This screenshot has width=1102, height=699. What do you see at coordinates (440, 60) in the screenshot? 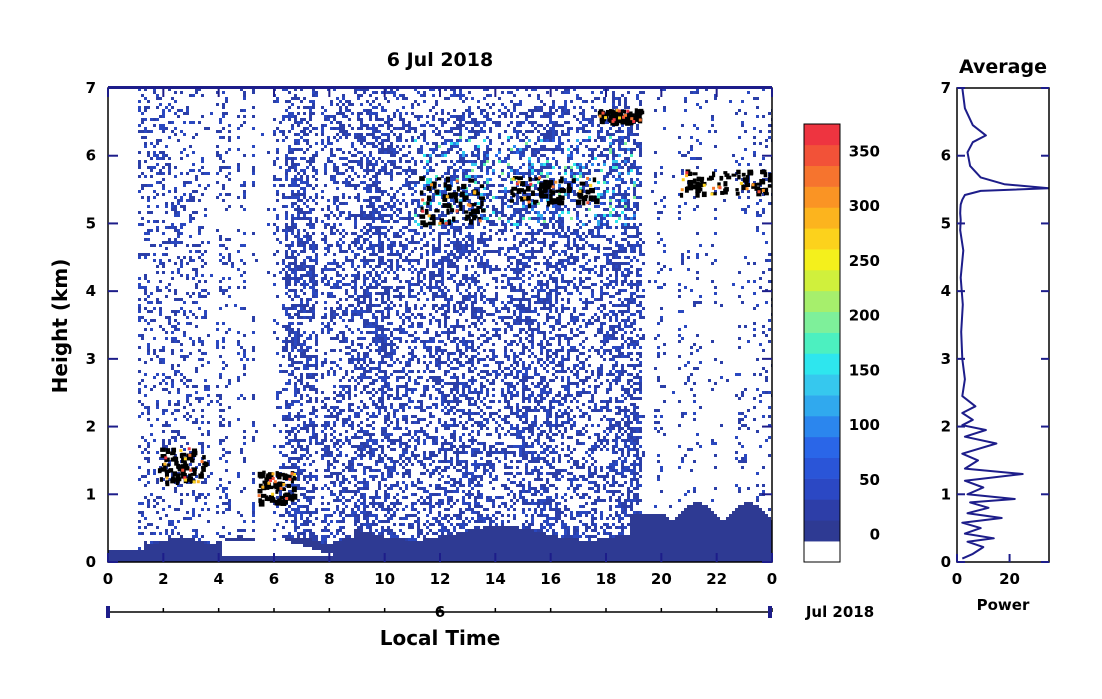
I see `heatmap-title: 6 Jul 2018` at bounding box center [440, 60].